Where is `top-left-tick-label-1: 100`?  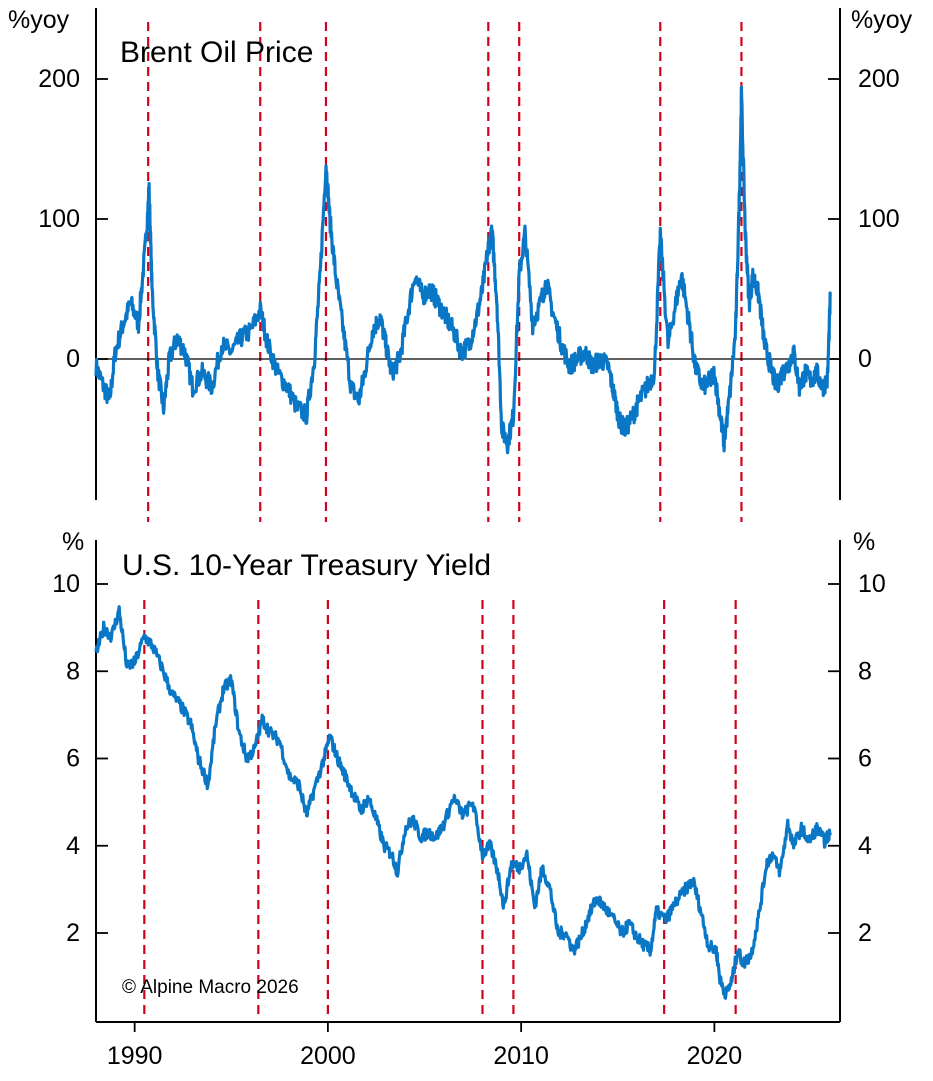 top-left-tick-label-1: 100 is located at coordinates (59, 219).